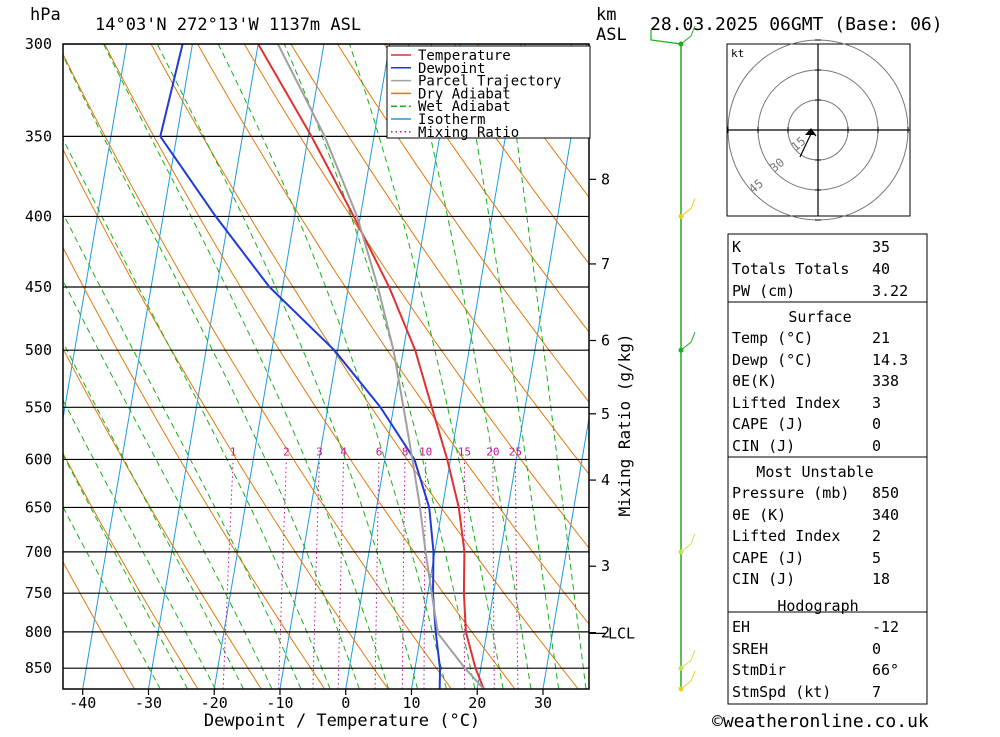 This screenshot has height=737, width=1000. Describe the element at coordinates (38, 552) in the screenshot. I see `pressure-tick-label: 700` at that location.